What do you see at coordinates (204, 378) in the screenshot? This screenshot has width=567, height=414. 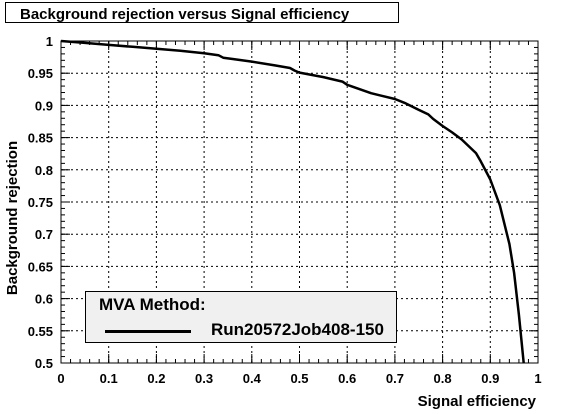 I see `x-tick-label: 0.3` at bounding box center [204, 378].